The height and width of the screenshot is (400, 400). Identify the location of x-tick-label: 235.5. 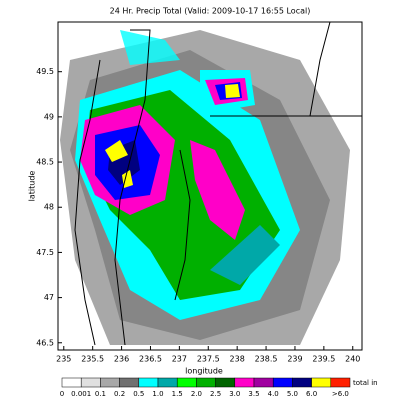
(92, 359).